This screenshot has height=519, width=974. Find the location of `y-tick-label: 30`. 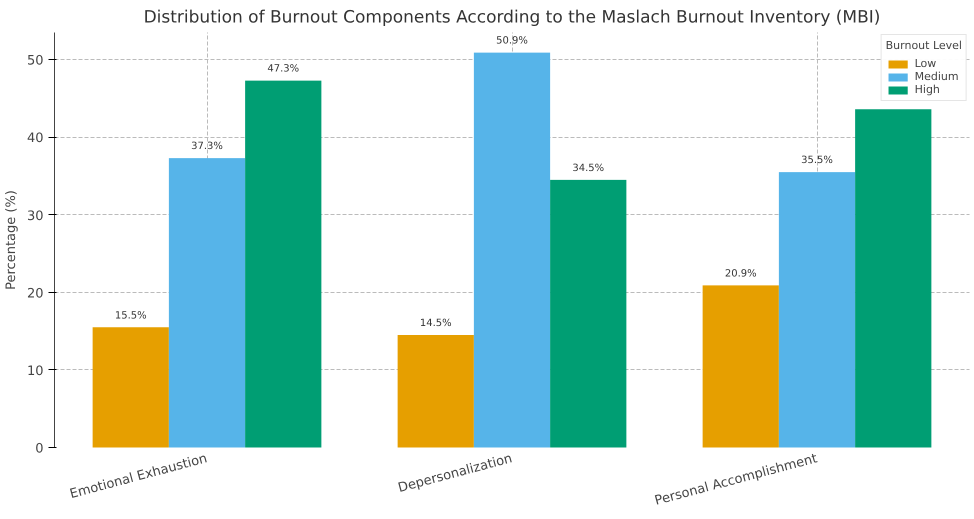

y-tick-label: 30 is located at coordinates (35, 216).